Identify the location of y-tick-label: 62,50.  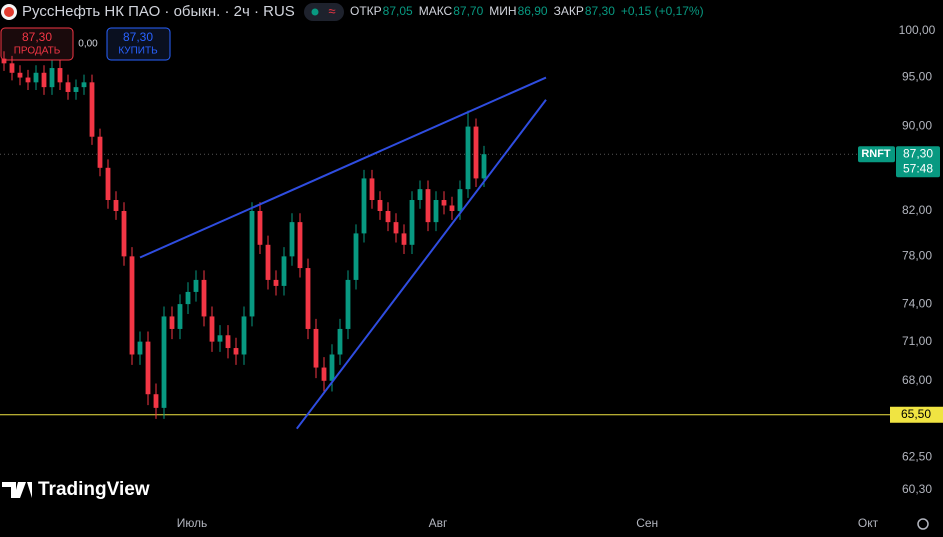
(917, 456).